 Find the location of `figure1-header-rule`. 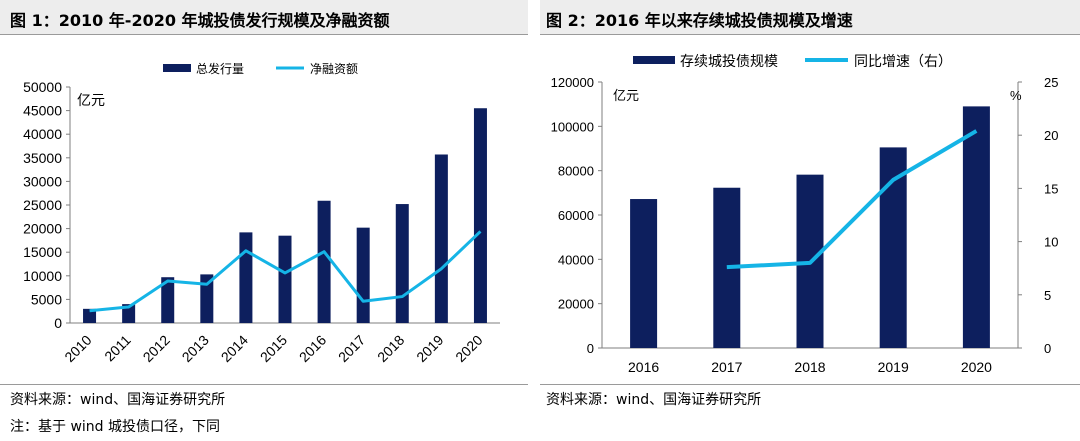

figure1-header-rule is located at coordinates (264, 34).